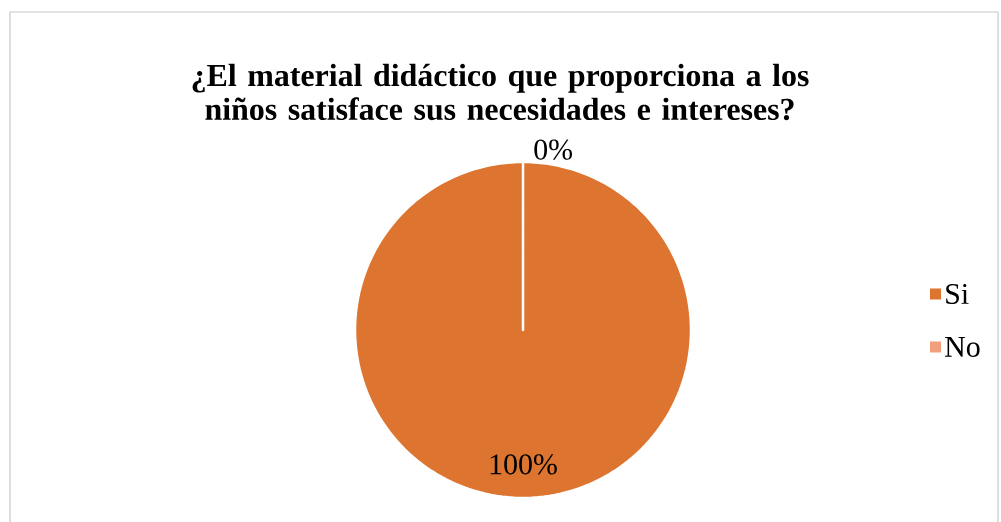  I want to click on text: 0%, so click(553, 149).